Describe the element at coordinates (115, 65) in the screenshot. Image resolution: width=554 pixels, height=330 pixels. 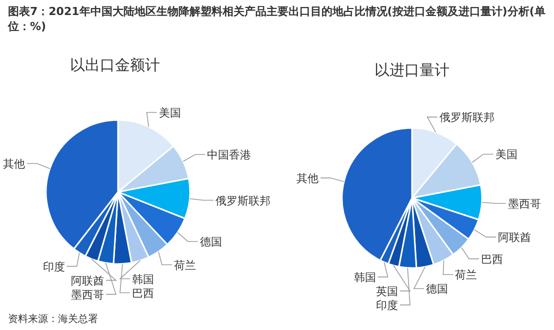
I see `chart-subtitle: 以出口金额计` at that location.